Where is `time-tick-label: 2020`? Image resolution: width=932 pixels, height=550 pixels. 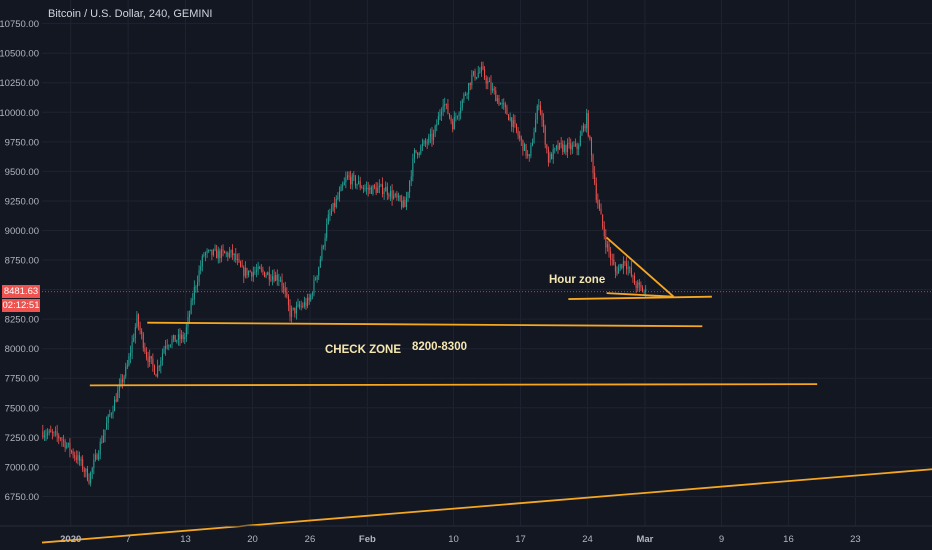
time-tick-label: 2020 is located at coordinates (70, 539).